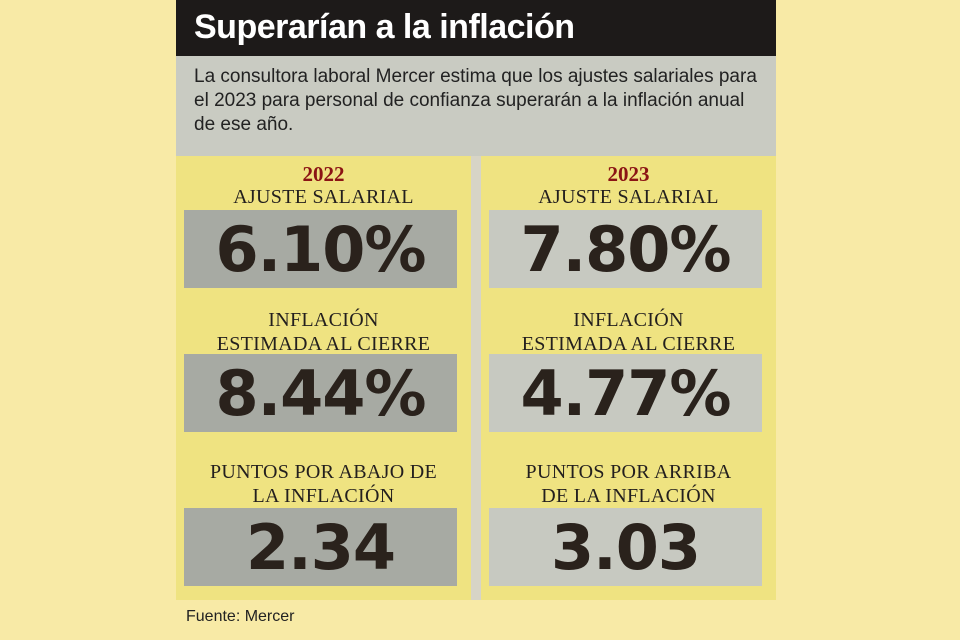 The width and height of the screenshot is (960, 640). I want to click on metric-value-ajuste: 7.80%, so click(625, 249).